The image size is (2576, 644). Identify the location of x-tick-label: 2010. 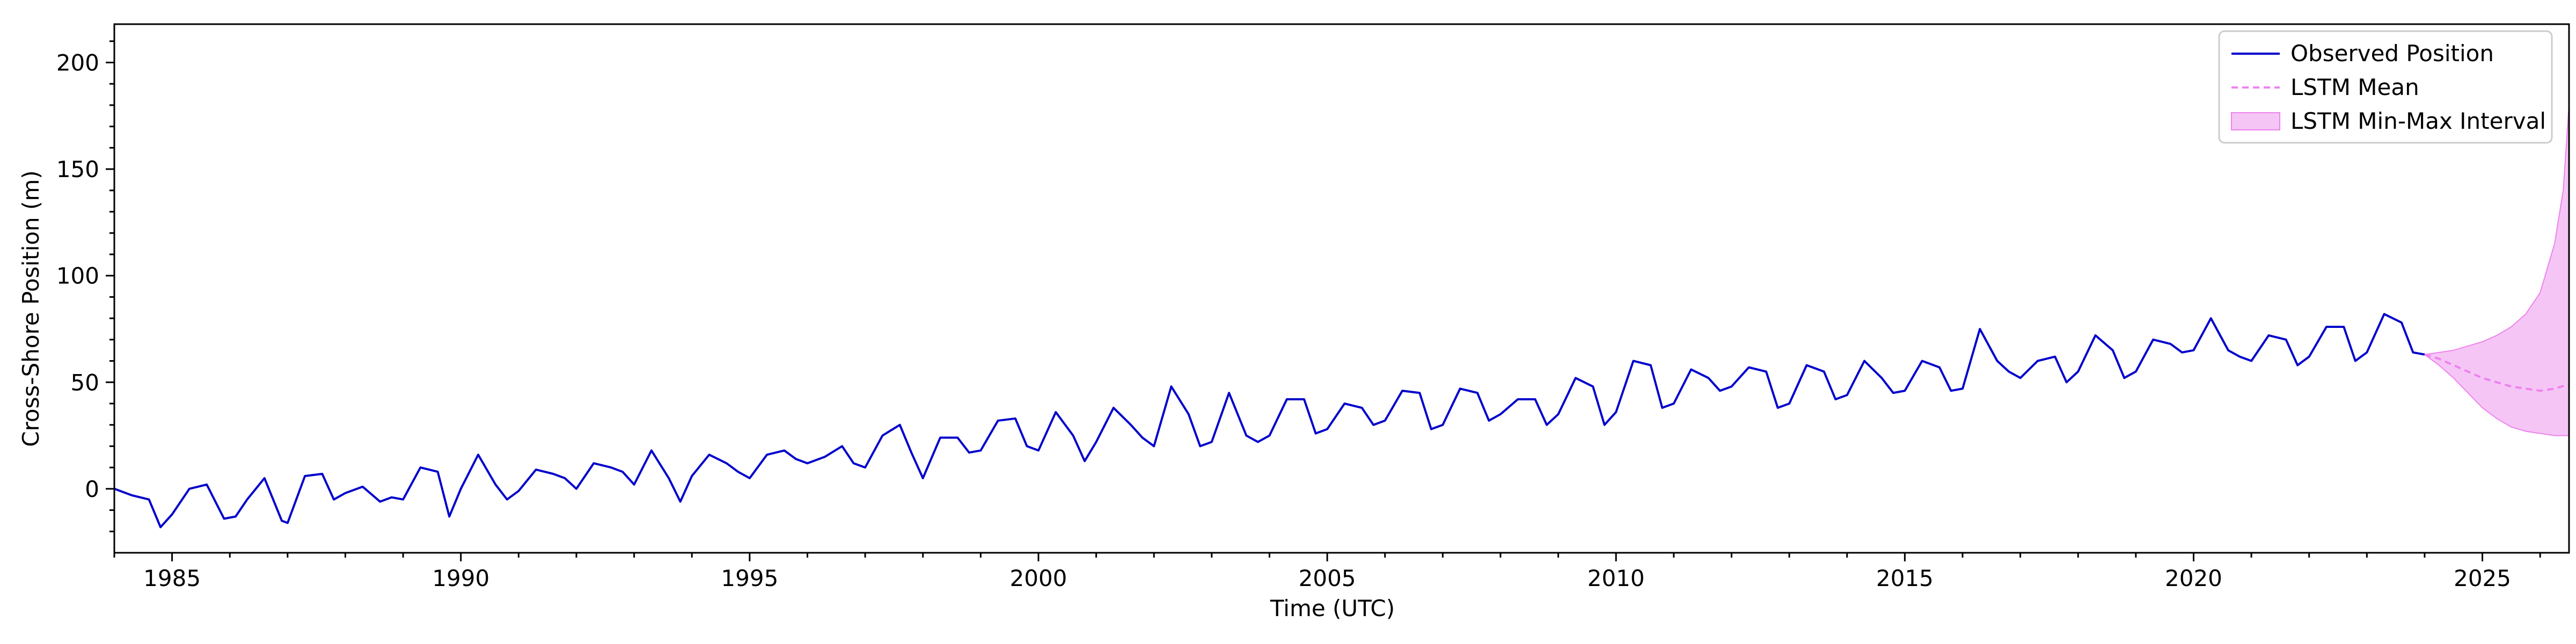
(1616, 578).